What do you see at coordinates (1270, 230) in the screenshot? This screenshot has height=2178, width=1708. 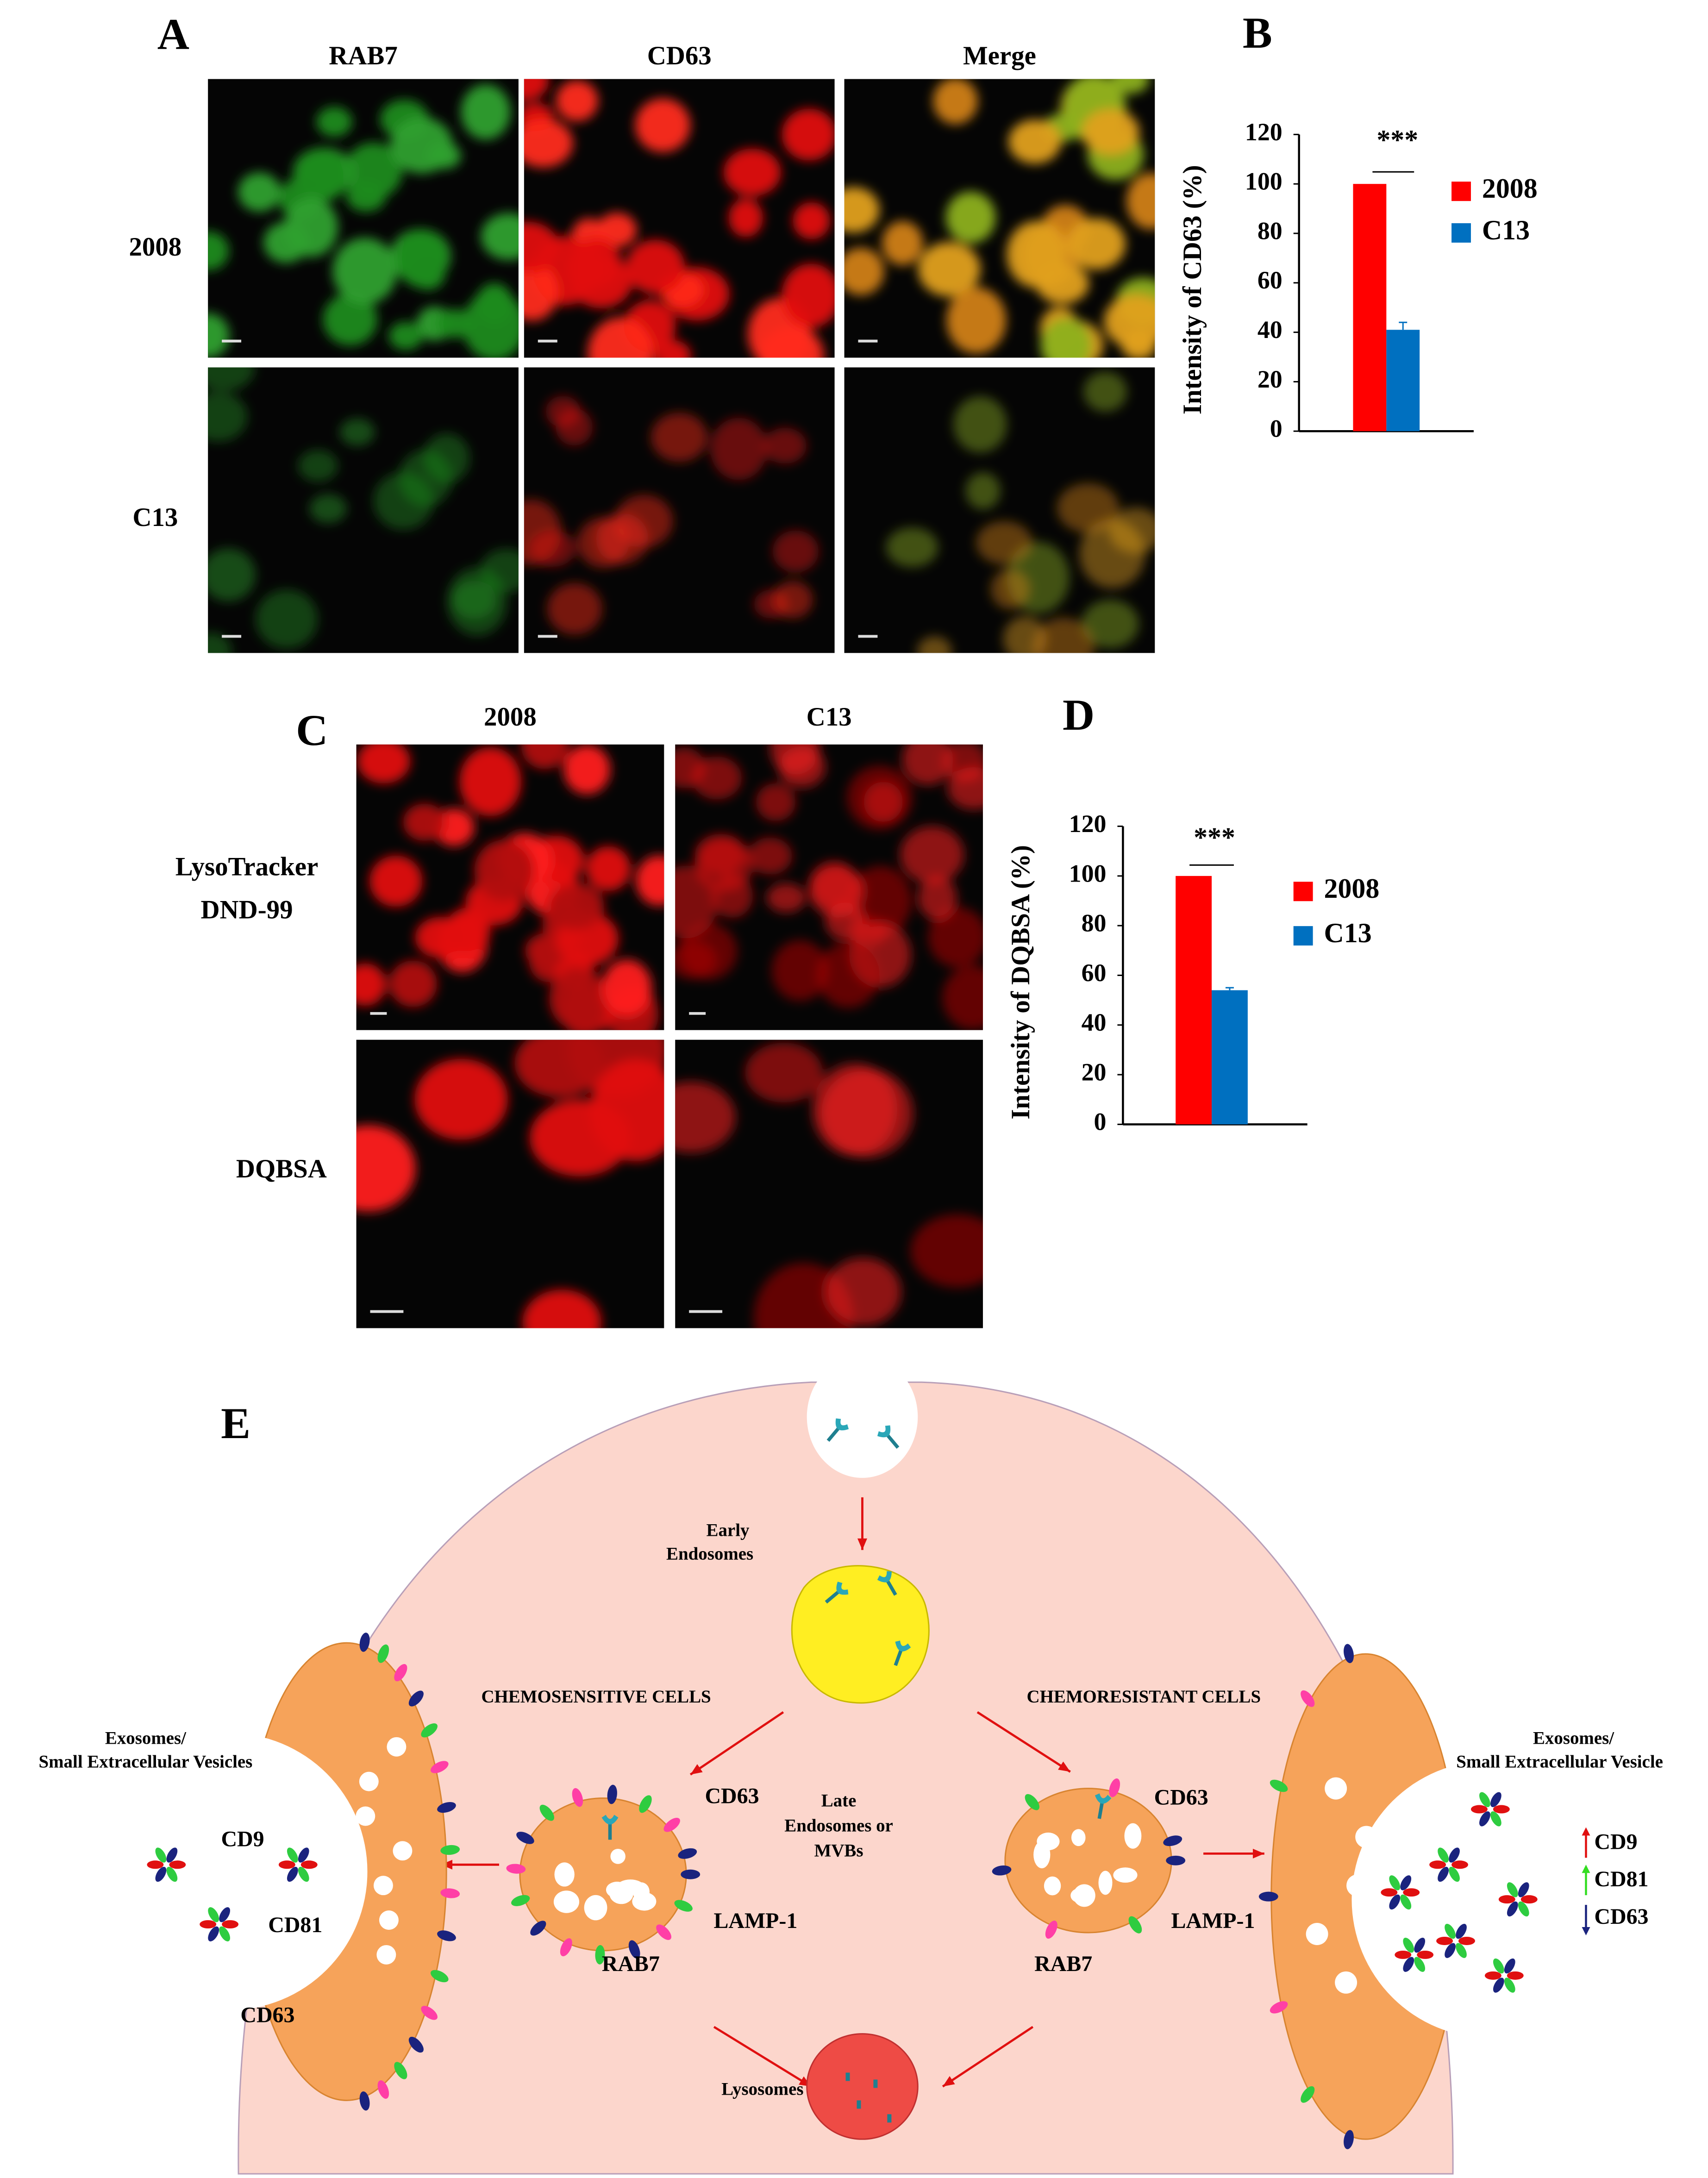 I see `y-tick-label: 80` at bounding box center [1270, 230].